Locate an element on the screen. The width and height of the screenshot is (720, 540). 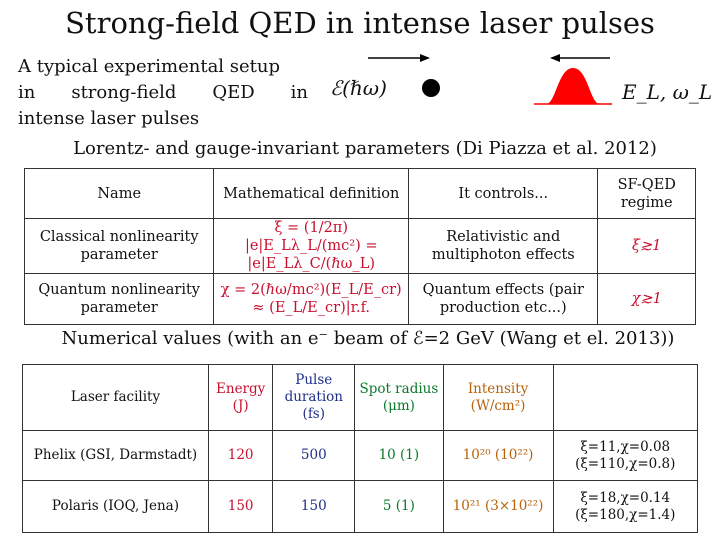
param-name: Classical nonlinearity parameter is located at coordinates (119, 246).